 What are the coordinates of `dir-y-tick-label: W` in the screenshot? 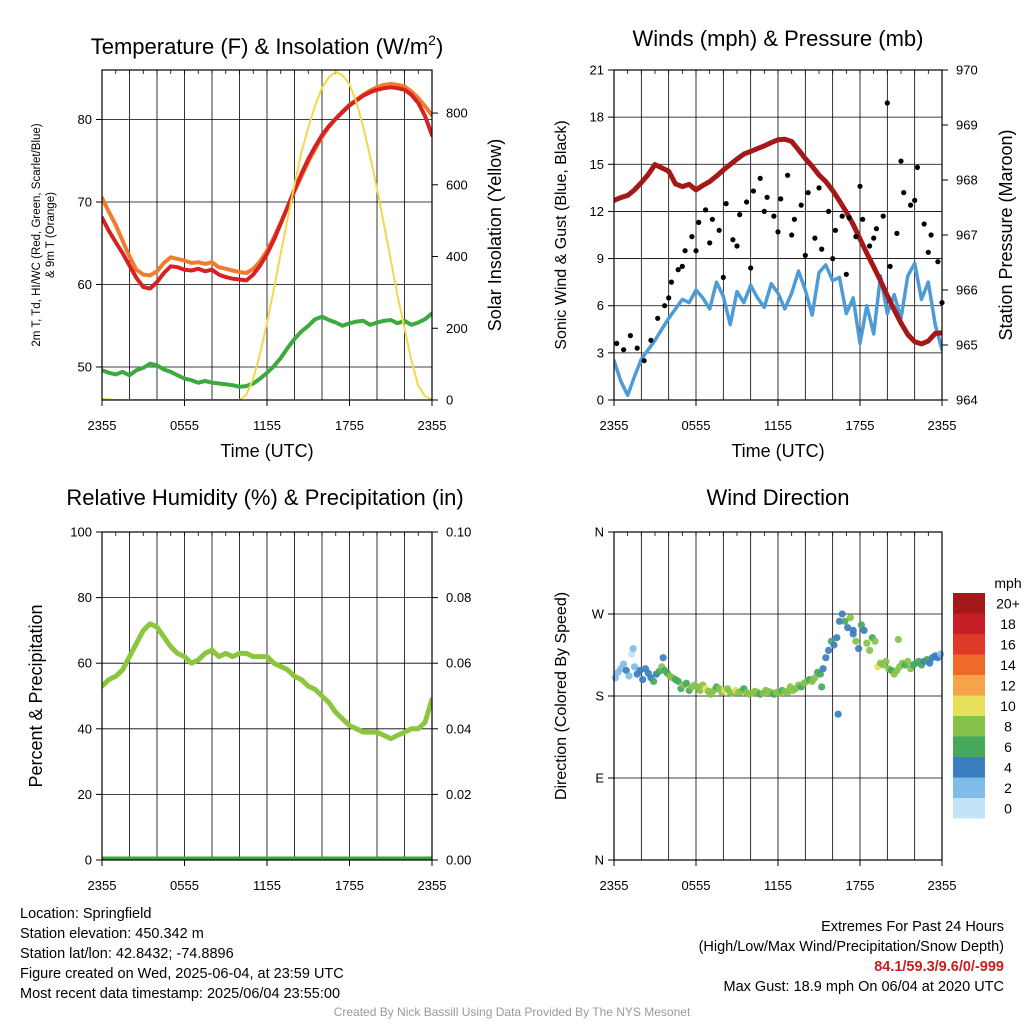 It's located at (598, 614).